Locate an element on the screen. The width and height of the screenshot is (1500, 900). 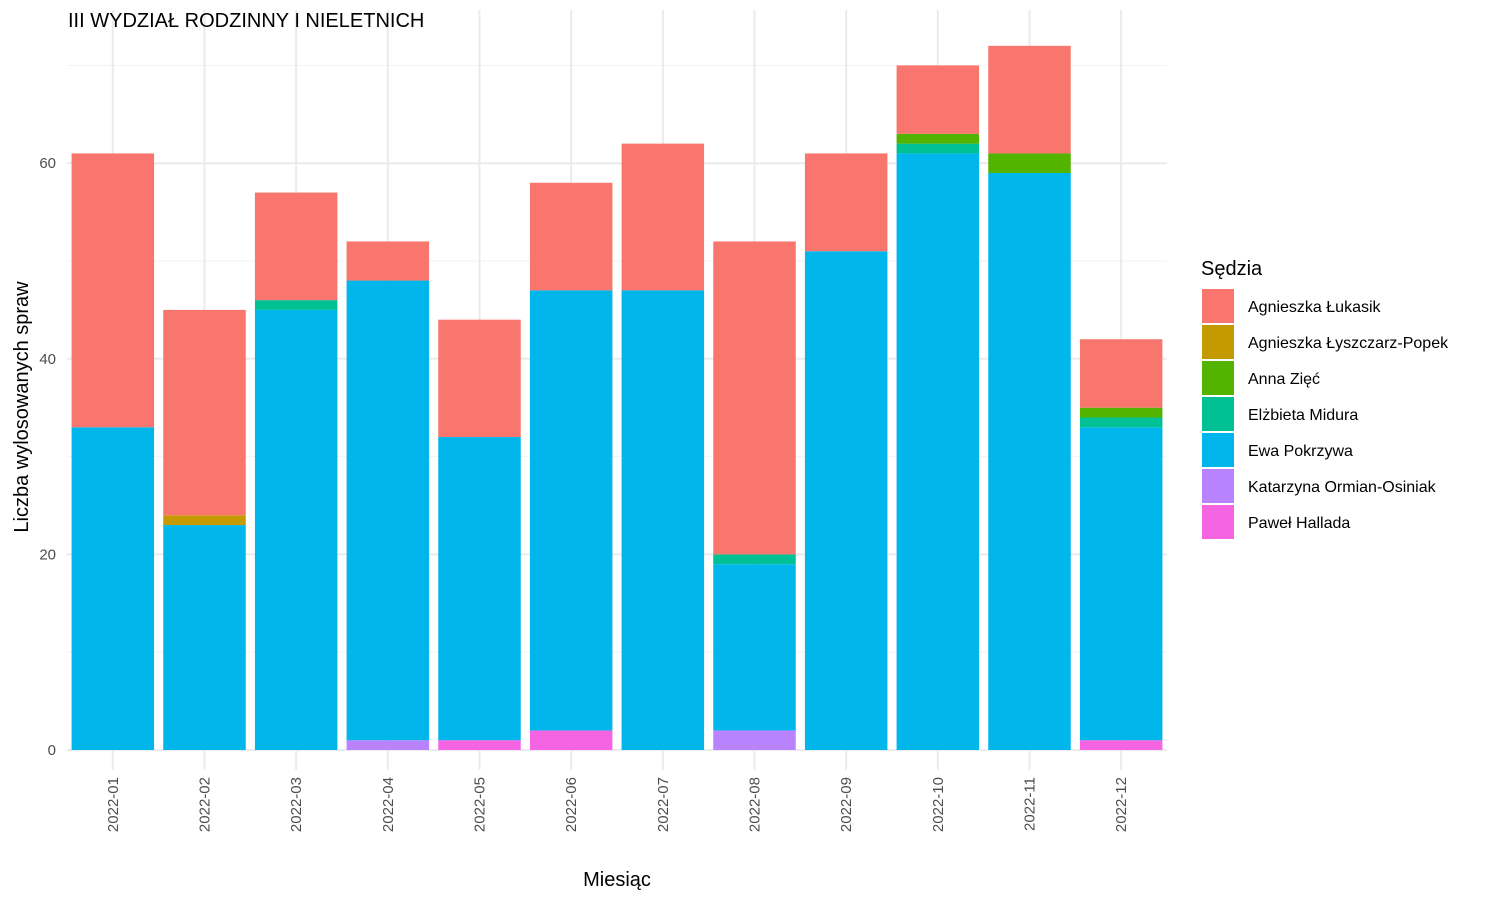
legend-label: Agnieszka Łukasik is located at coordinates (1315, 307).